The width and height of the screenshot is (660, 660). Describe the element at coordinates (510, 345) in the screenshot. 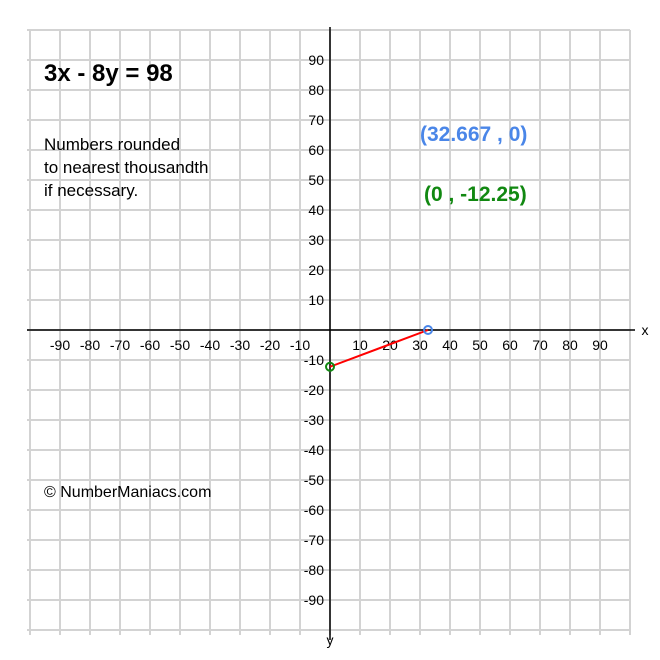

I see `x-tick-label: 60` at that location.